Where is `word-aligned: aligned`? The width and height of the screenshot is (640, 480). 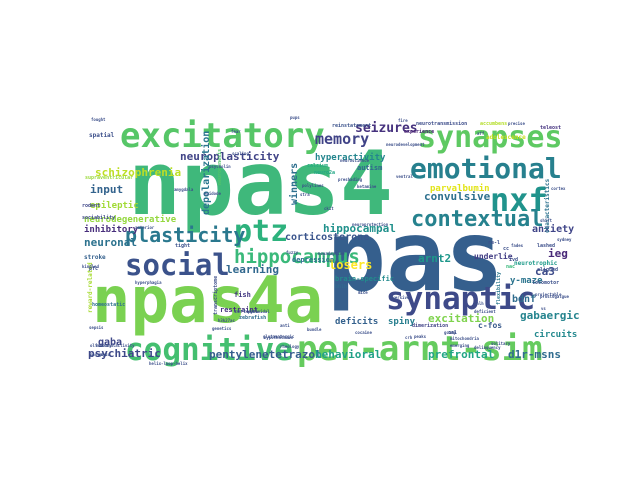
word-aligned: aligned is located at coordinates (547, 270).